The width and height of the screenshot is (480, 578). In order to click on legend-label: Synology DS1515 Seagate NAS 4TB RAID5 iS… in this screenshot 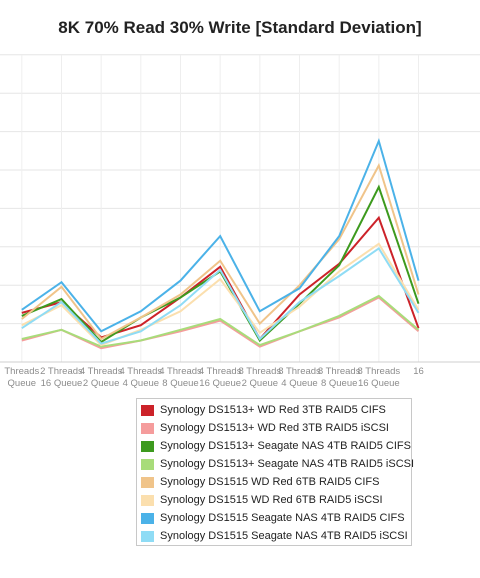, I will do `click(284, 536)`.